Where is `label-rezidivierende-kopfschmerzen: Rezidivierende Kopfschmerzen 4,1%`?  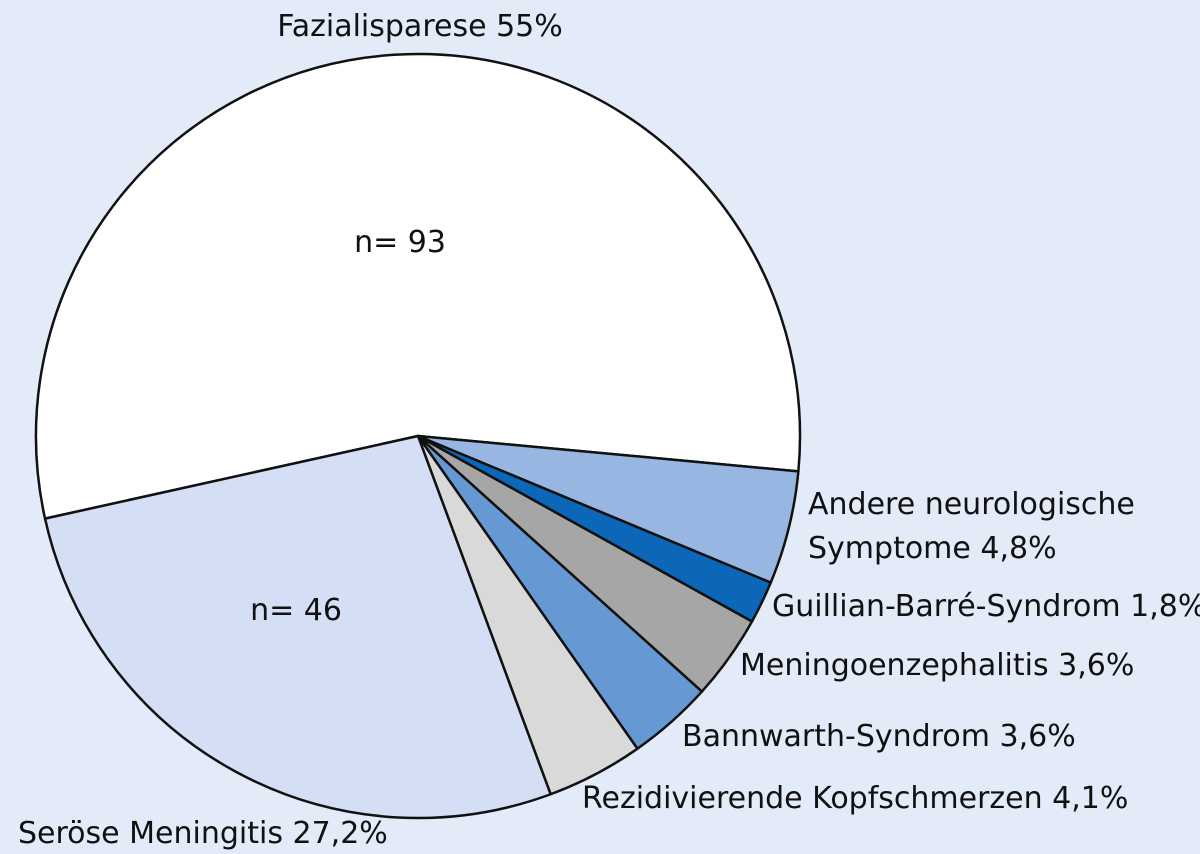
label-rezidivierende-kopfschmerzen: Rezidivierende Kopfschmerzen 4,1% is located at coordinates (855, 798).